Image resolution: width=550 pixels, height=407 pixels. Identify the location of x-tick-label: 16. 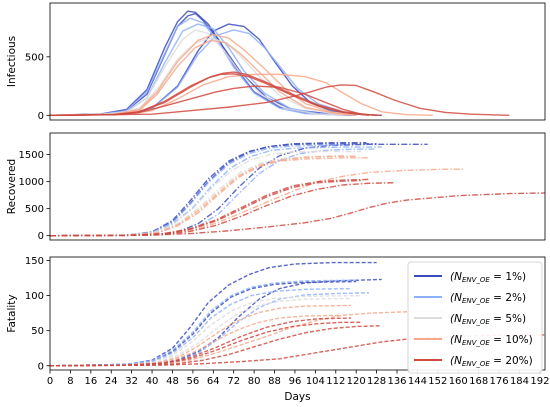
(90, 381).